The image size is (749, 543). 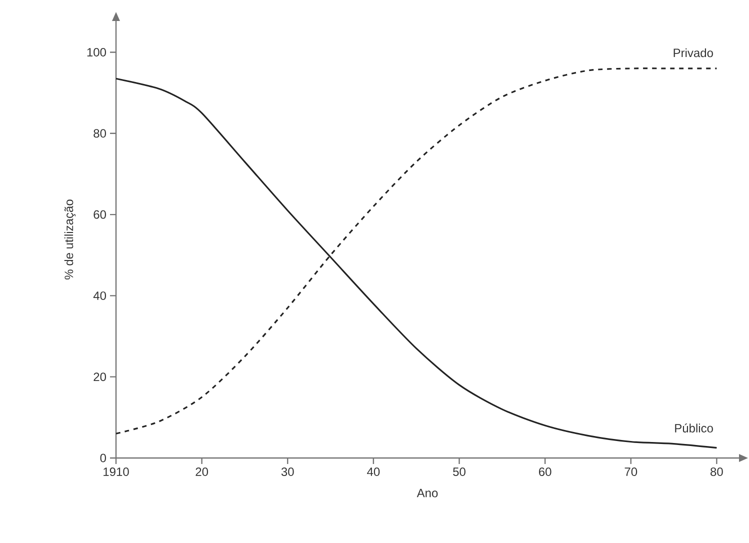 I want to click on y-tick-label: 100, so click(x=96, y=52).